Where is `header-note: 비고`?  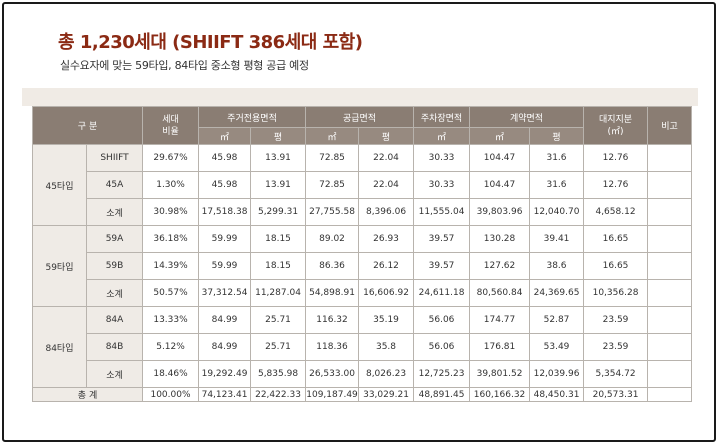
header-note: 비고 is located at coordinates (670, 125).